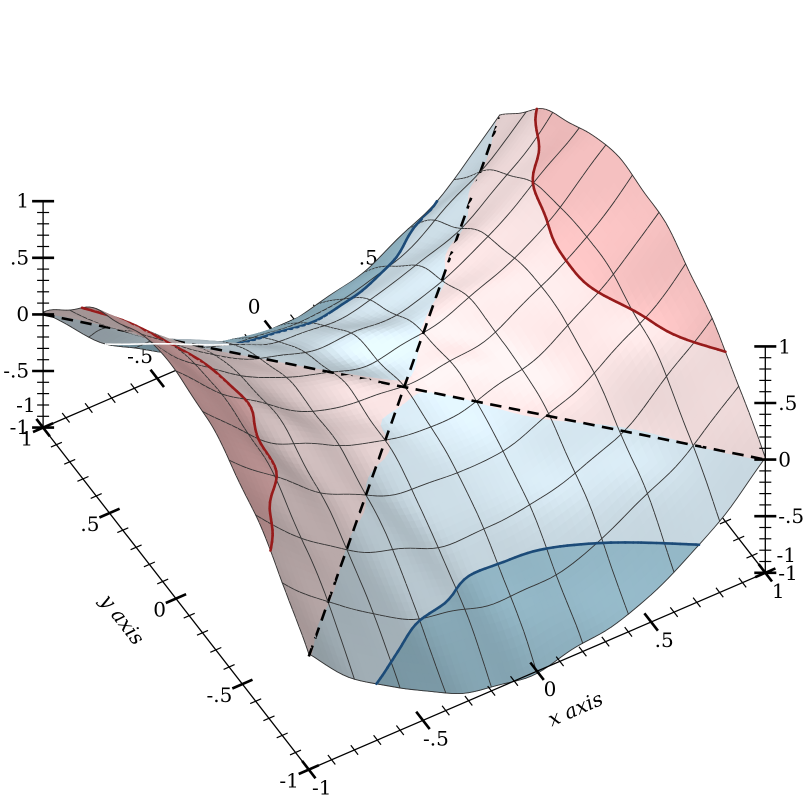 The image size is (812, 812). I want to click on tick-label: -1, so click(25, 405).